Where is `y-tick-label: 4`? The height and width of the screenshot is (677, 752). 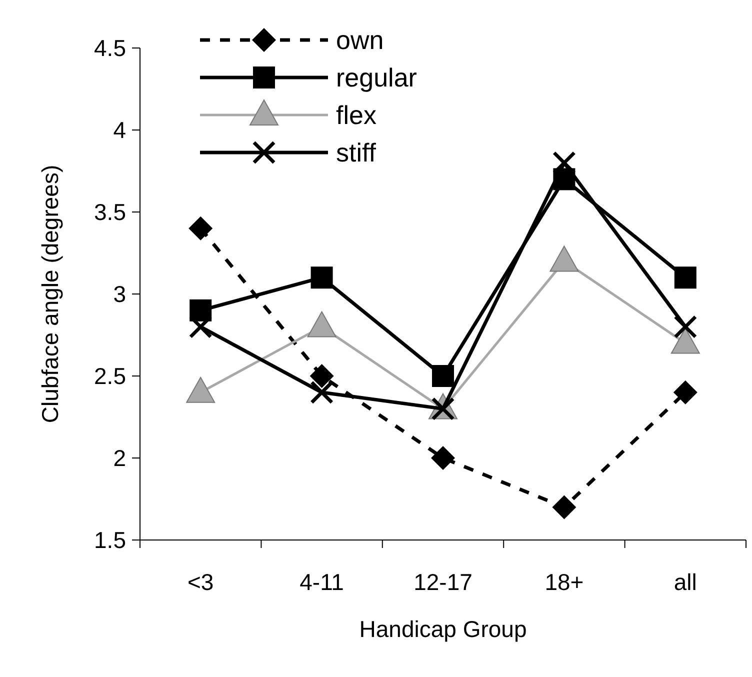 y-tick-label: 4 is located at coordinates (119, 130).